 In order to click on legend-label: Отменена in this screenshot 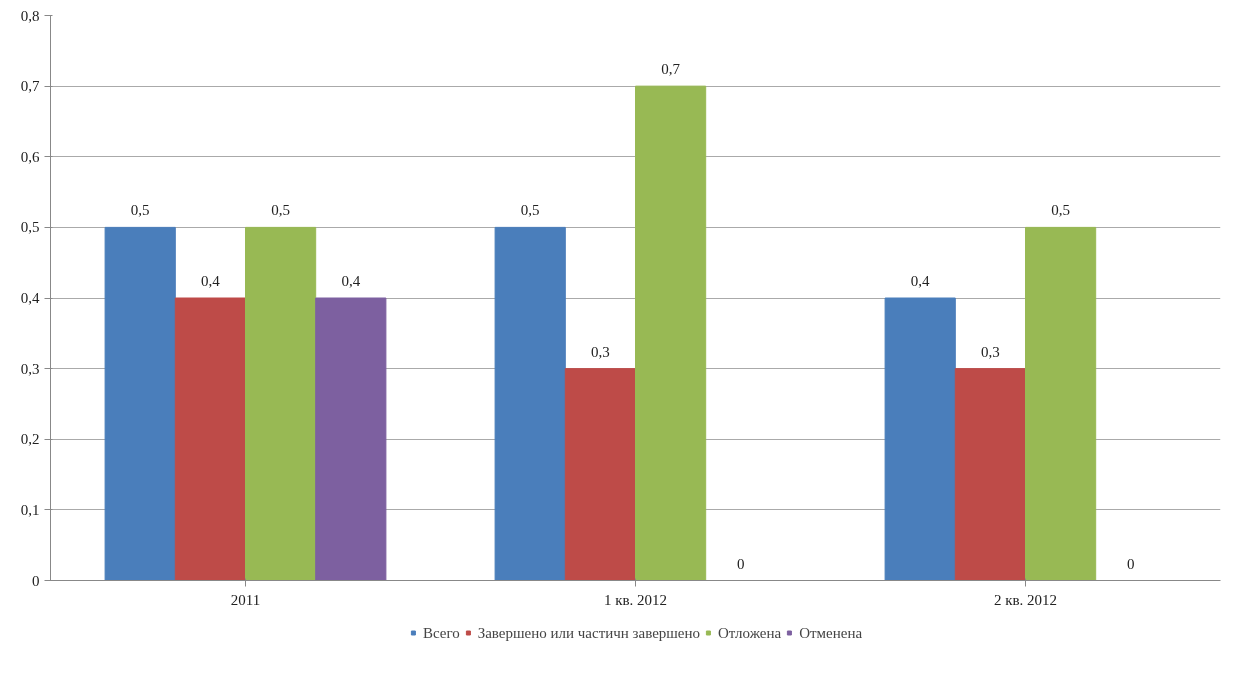, I will do `click(831, 632)`.